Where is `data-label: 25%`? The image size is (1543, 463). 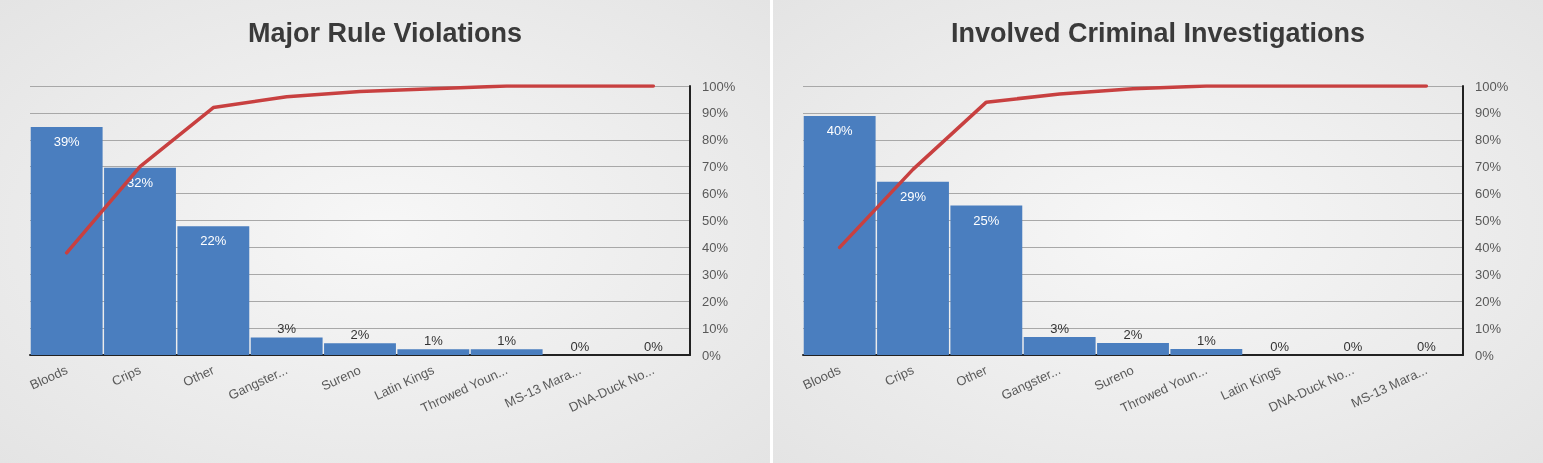
data-label: 25% is located at coordinates (986, 220).